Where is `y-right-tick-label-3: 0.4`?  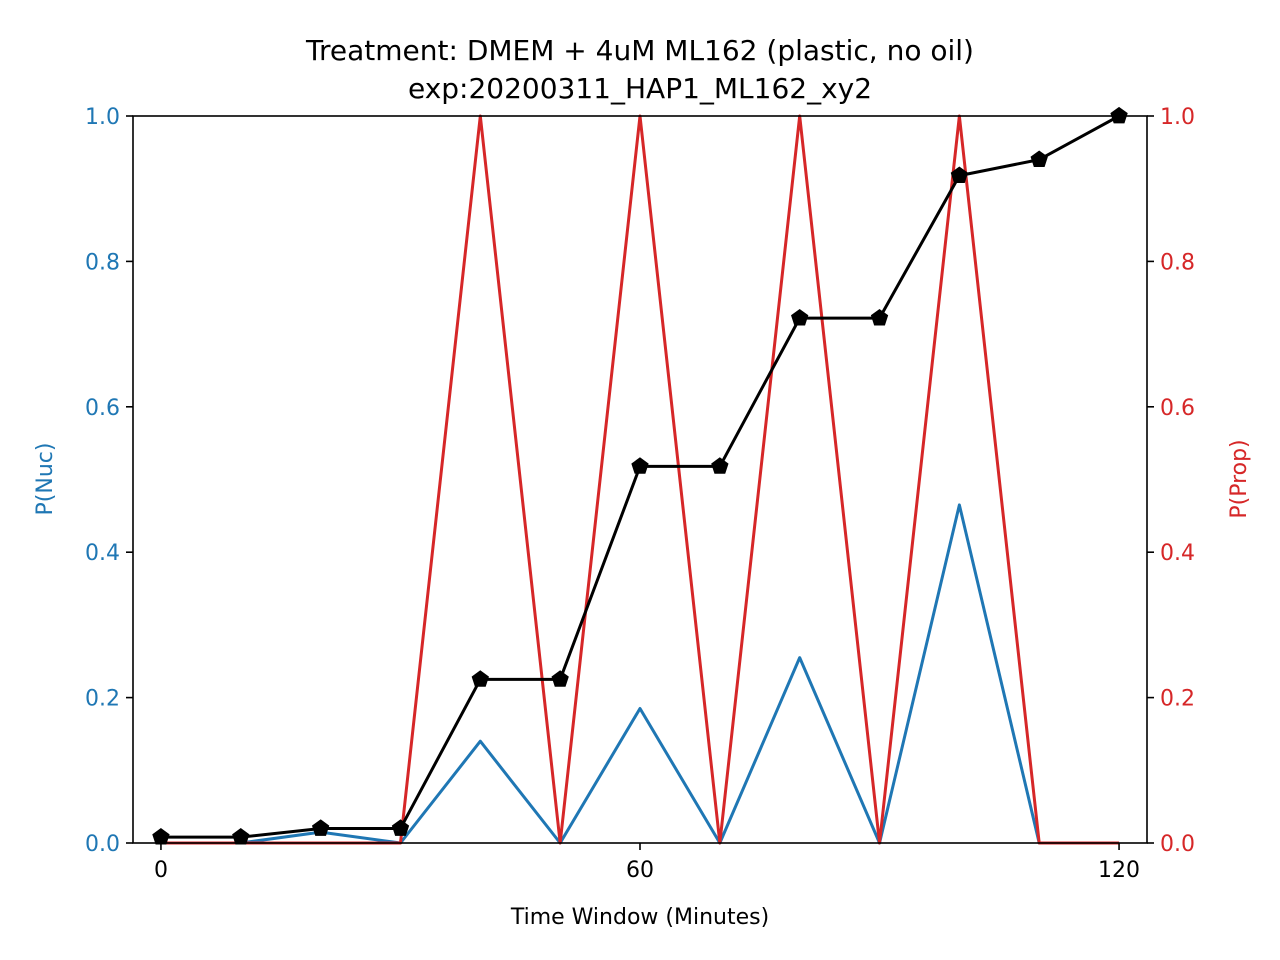 y-right-tick-label-3: 0.4 is located at coordinates (1177, 553).